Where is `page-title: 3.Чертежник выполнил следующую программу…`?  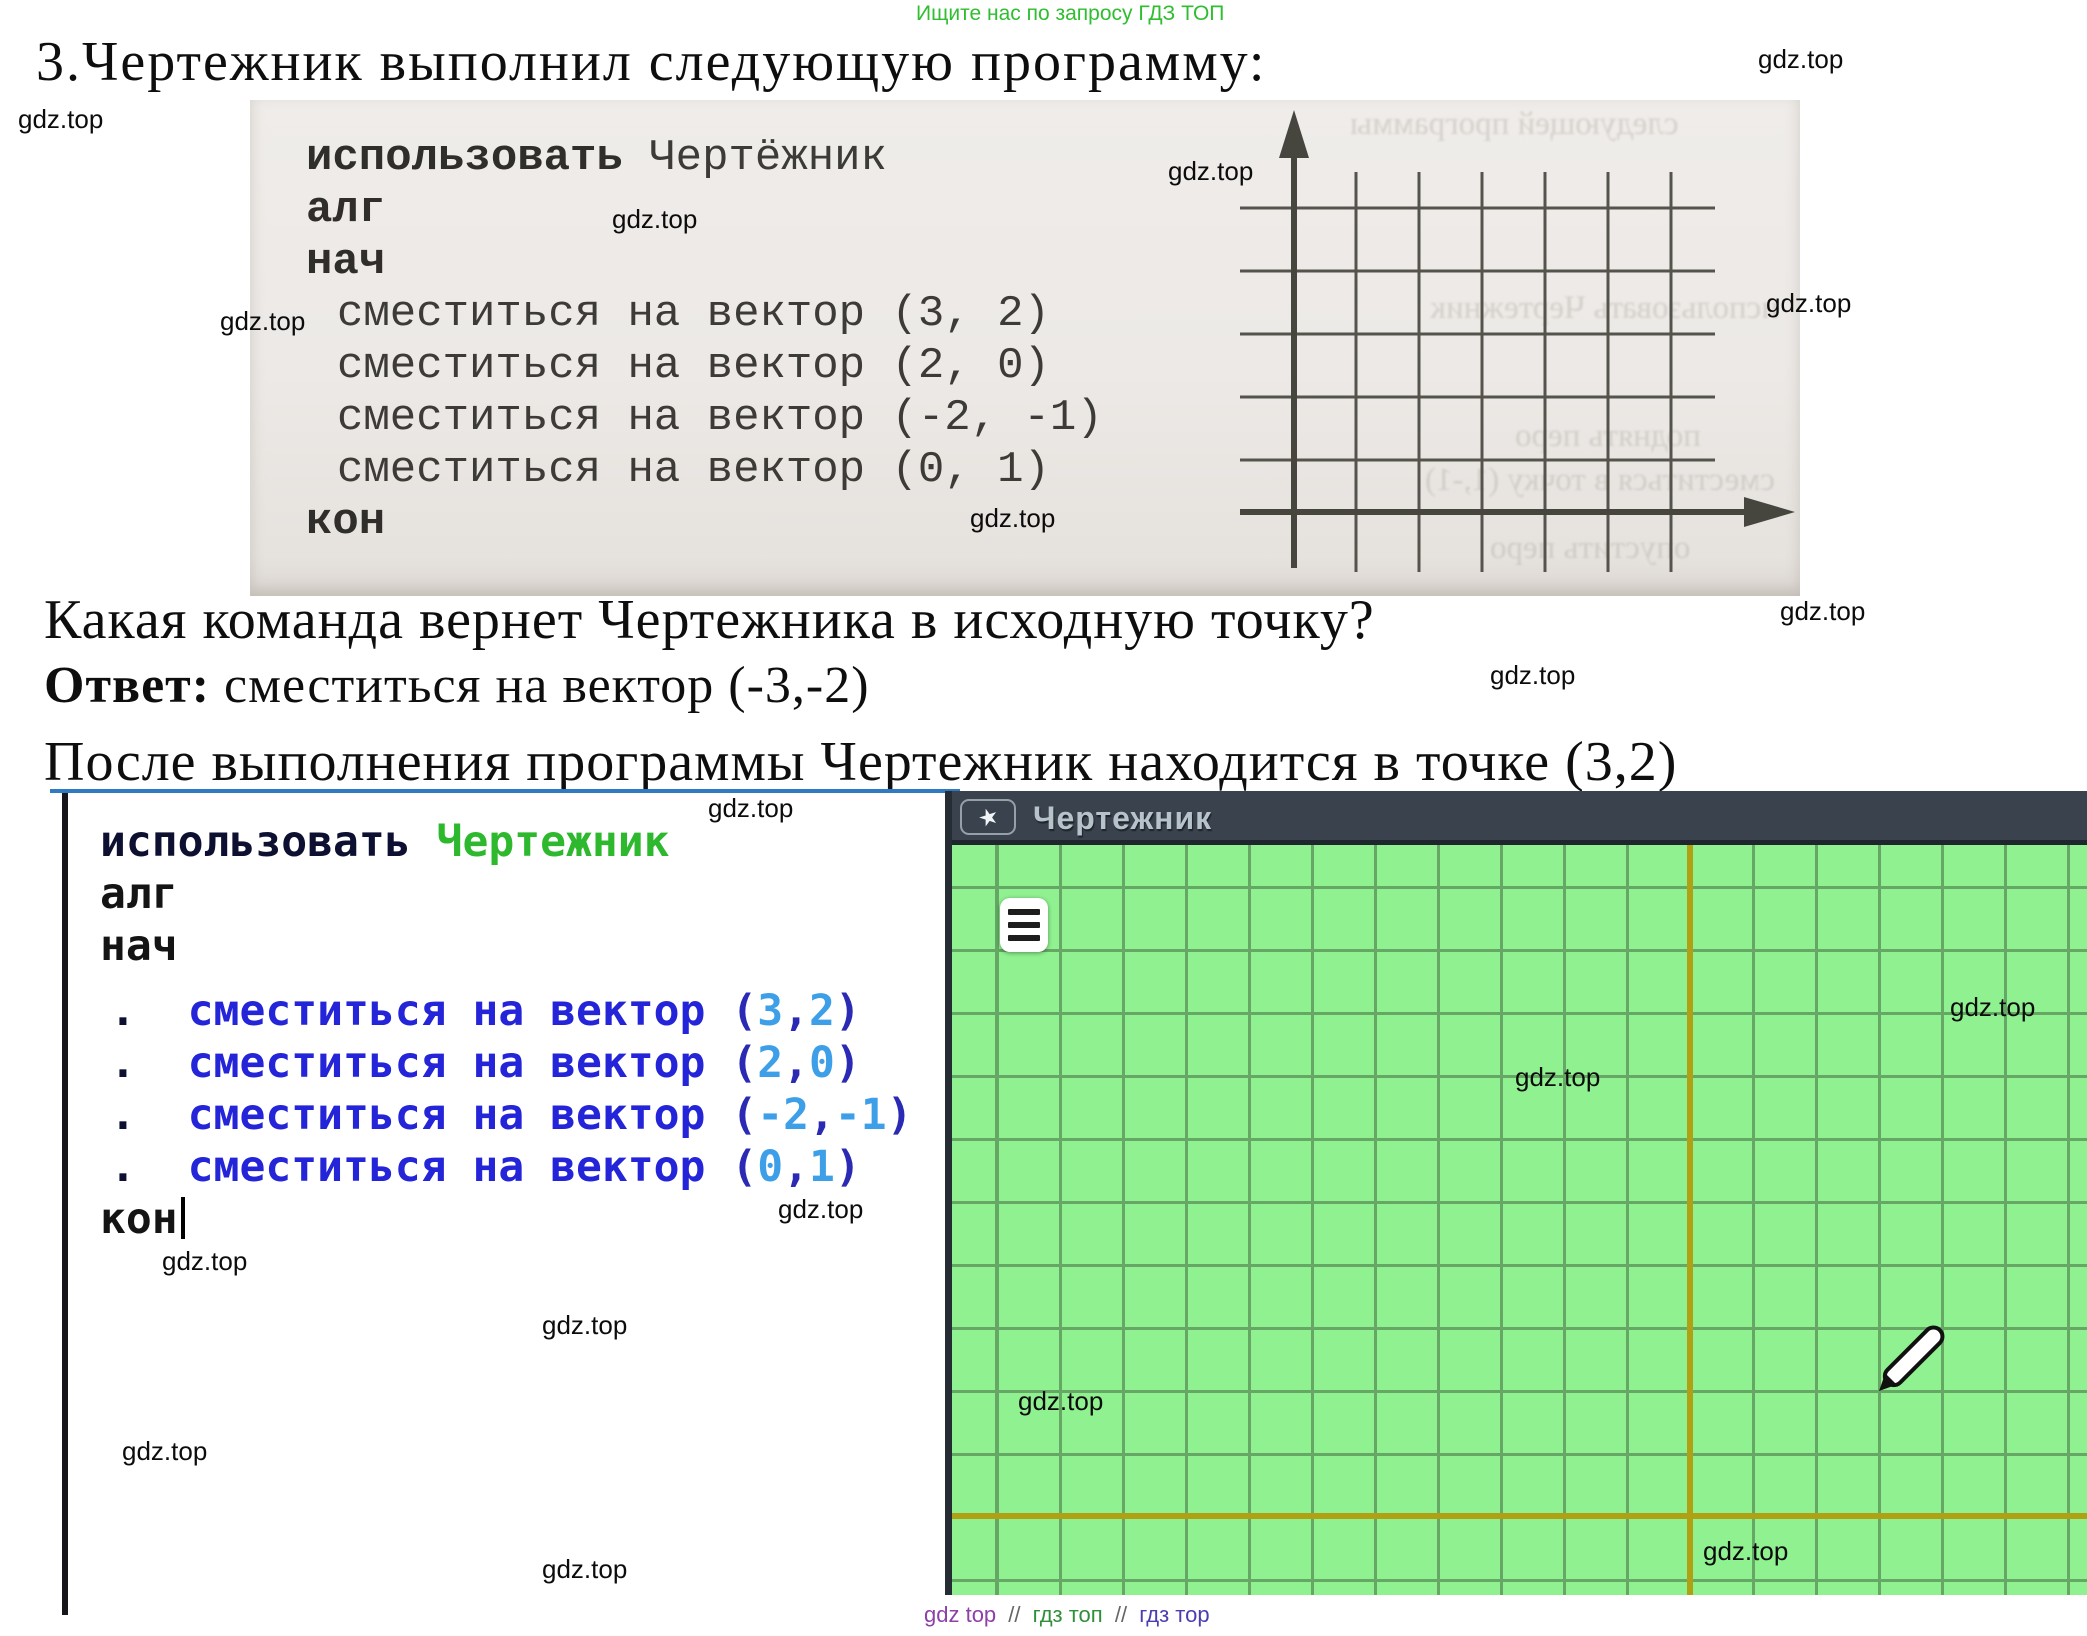
page-title: 3.Чертежник выполнил следующую программу… is located at coordinates (651, 62).